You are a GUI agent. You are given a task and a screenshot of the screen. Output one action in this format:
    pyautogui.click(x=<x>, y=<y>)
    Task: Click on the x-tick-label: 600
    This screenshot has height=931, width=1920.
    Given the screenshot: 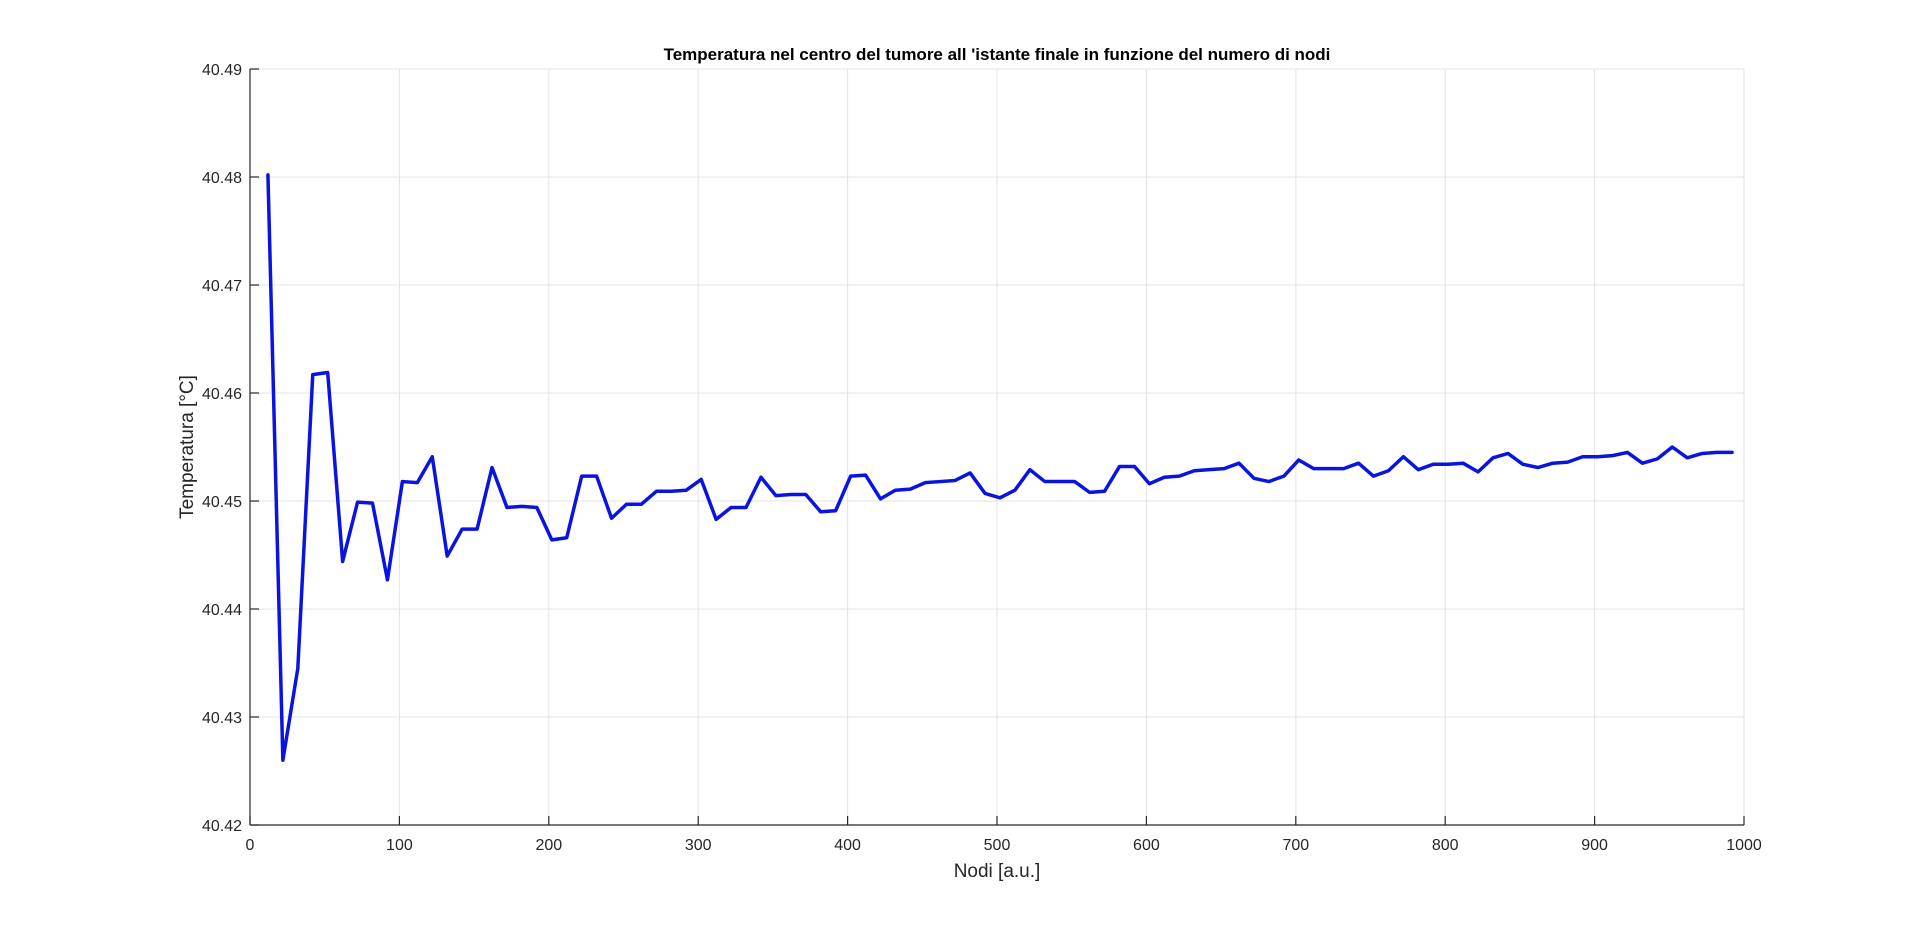 What is the action you would take?
    pyautogui.click(x=1146, y=845)
    